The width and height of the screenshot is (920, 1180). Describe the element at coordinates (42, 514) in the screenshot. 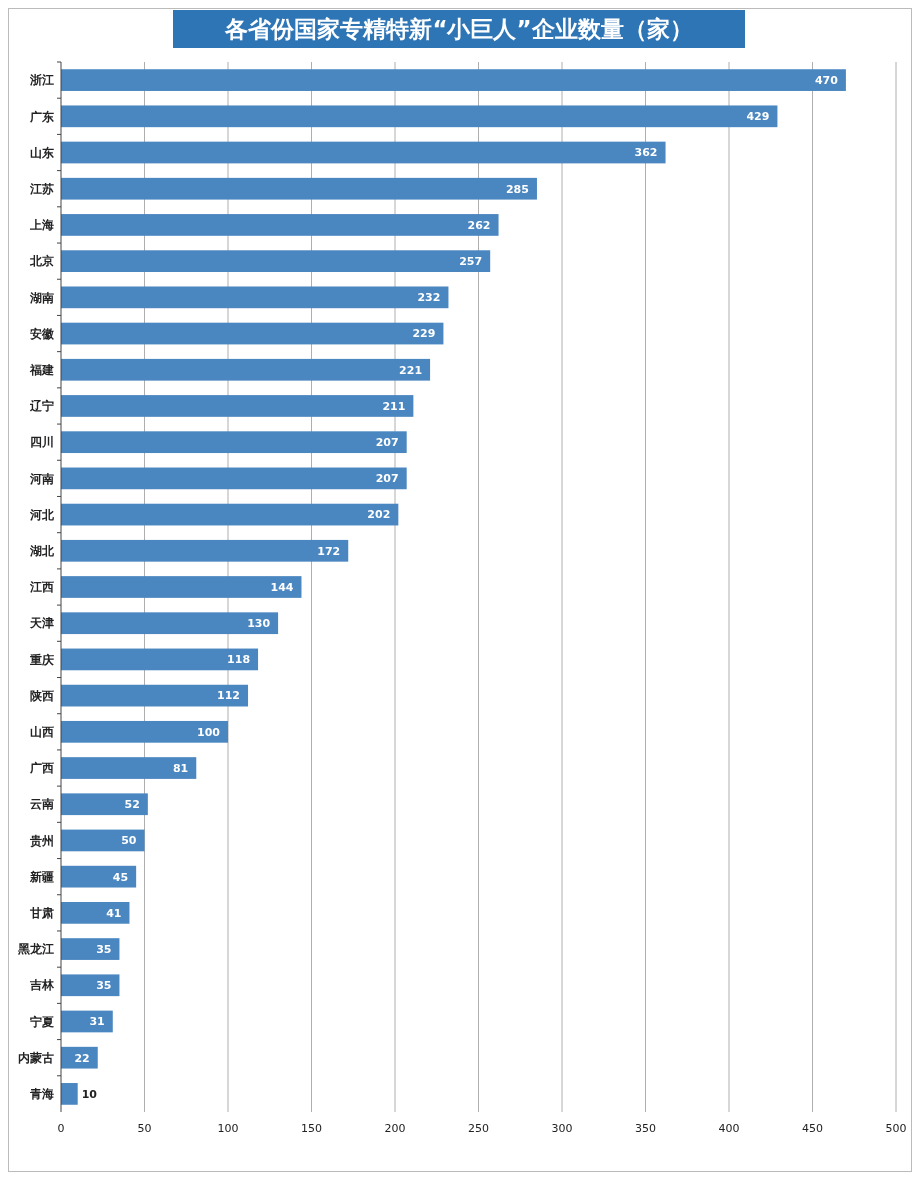

I see `y-tick-label: 河北` at that location.